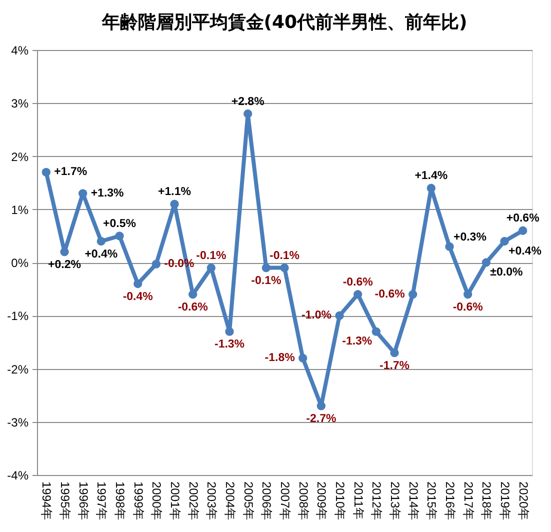  Describe the element at coordinates (505, 501) in the screenshot. I see `x-tick-label: 2019年` at that location.